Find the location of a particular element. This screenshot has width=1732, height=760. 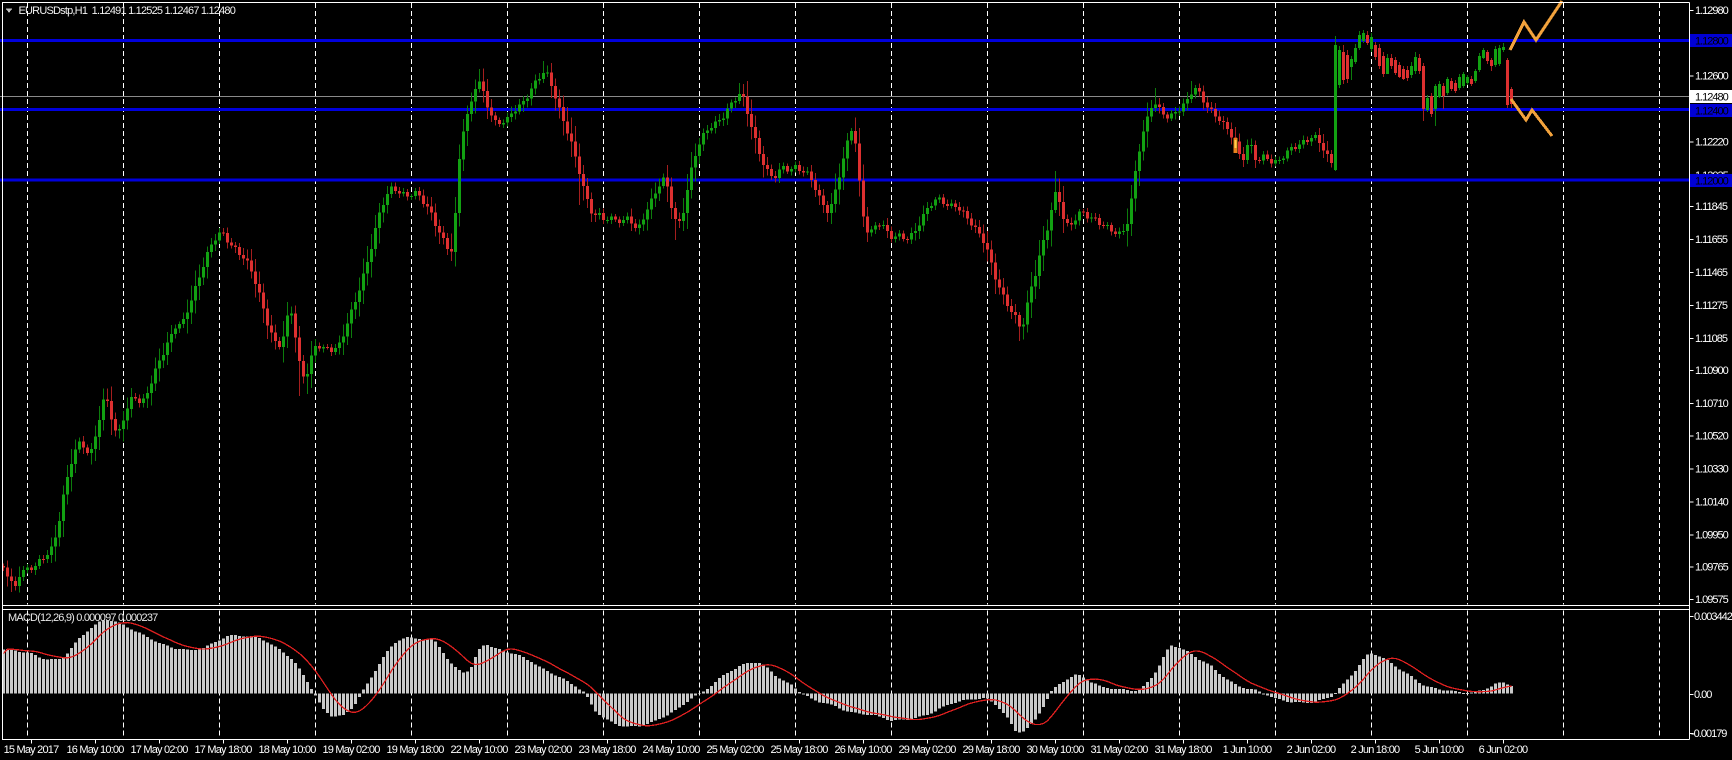

svg-text: 2 Jun 02:00 is located at coordinates (1311, 750).